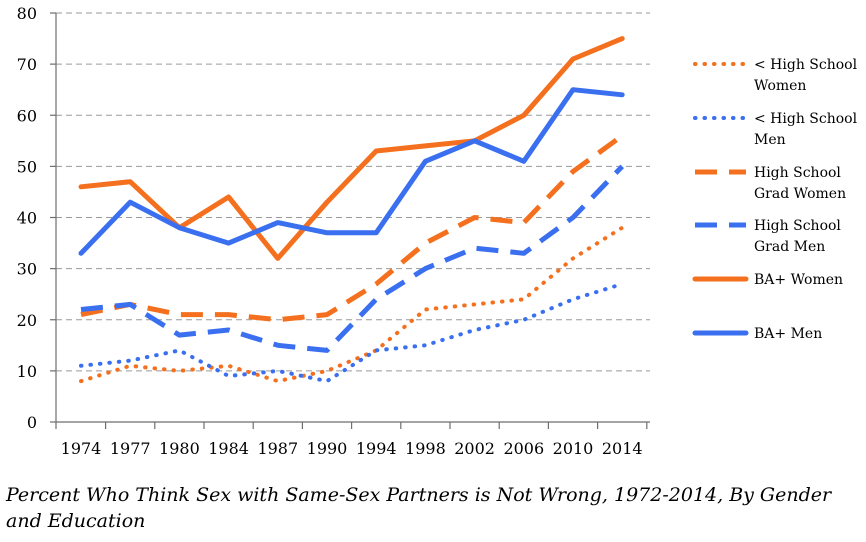 The height and width of the screenshot is (542, 866). What do you see at coordinates (425, 448) in the screenshot?
I see `x-tick-label: 1998` at bounding box center [425, 448].